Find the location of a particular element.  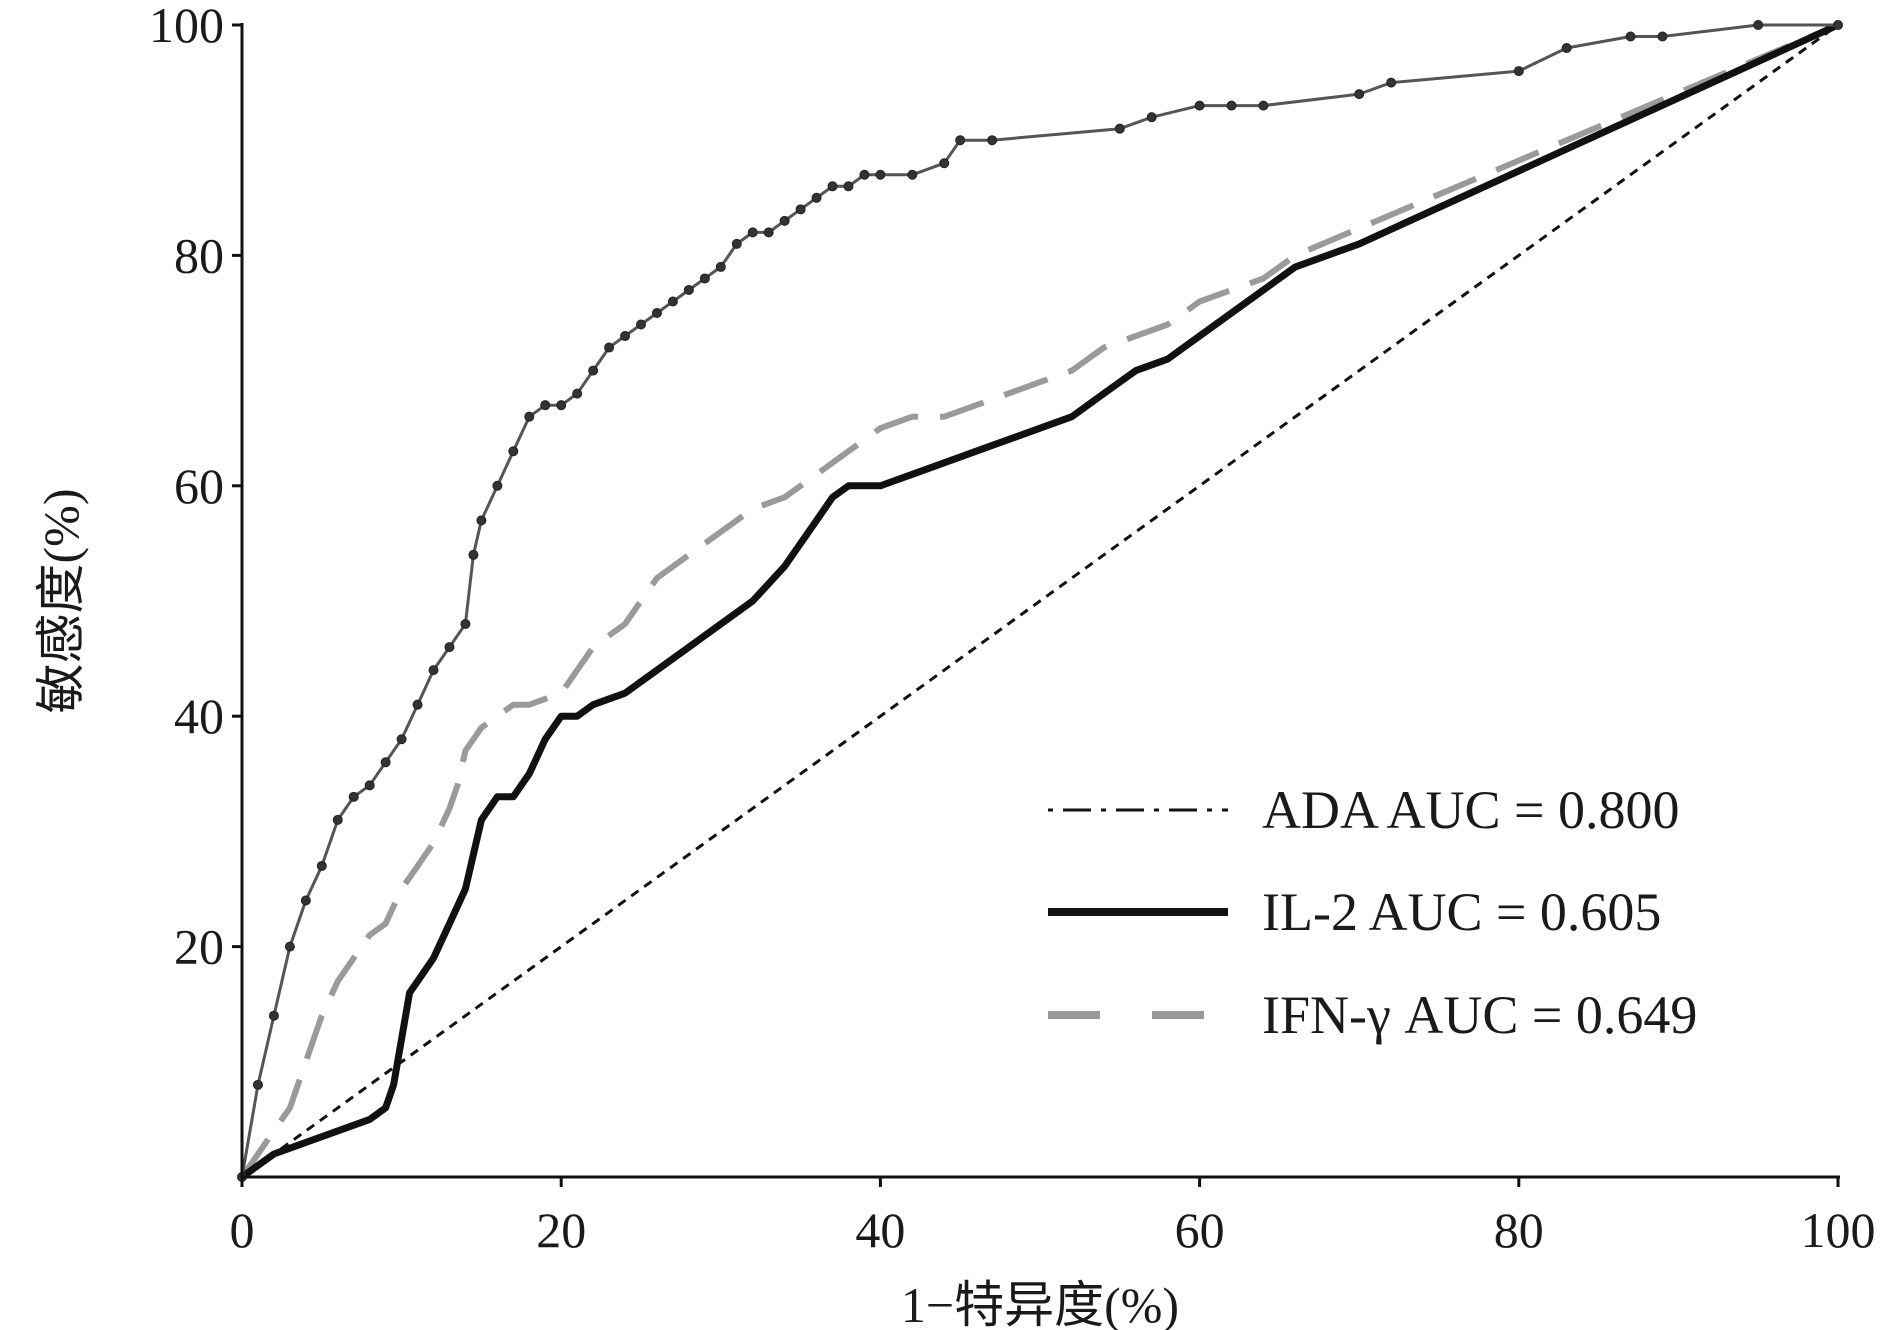

y-tick-label: 60 is located at coordinates (199, 486).